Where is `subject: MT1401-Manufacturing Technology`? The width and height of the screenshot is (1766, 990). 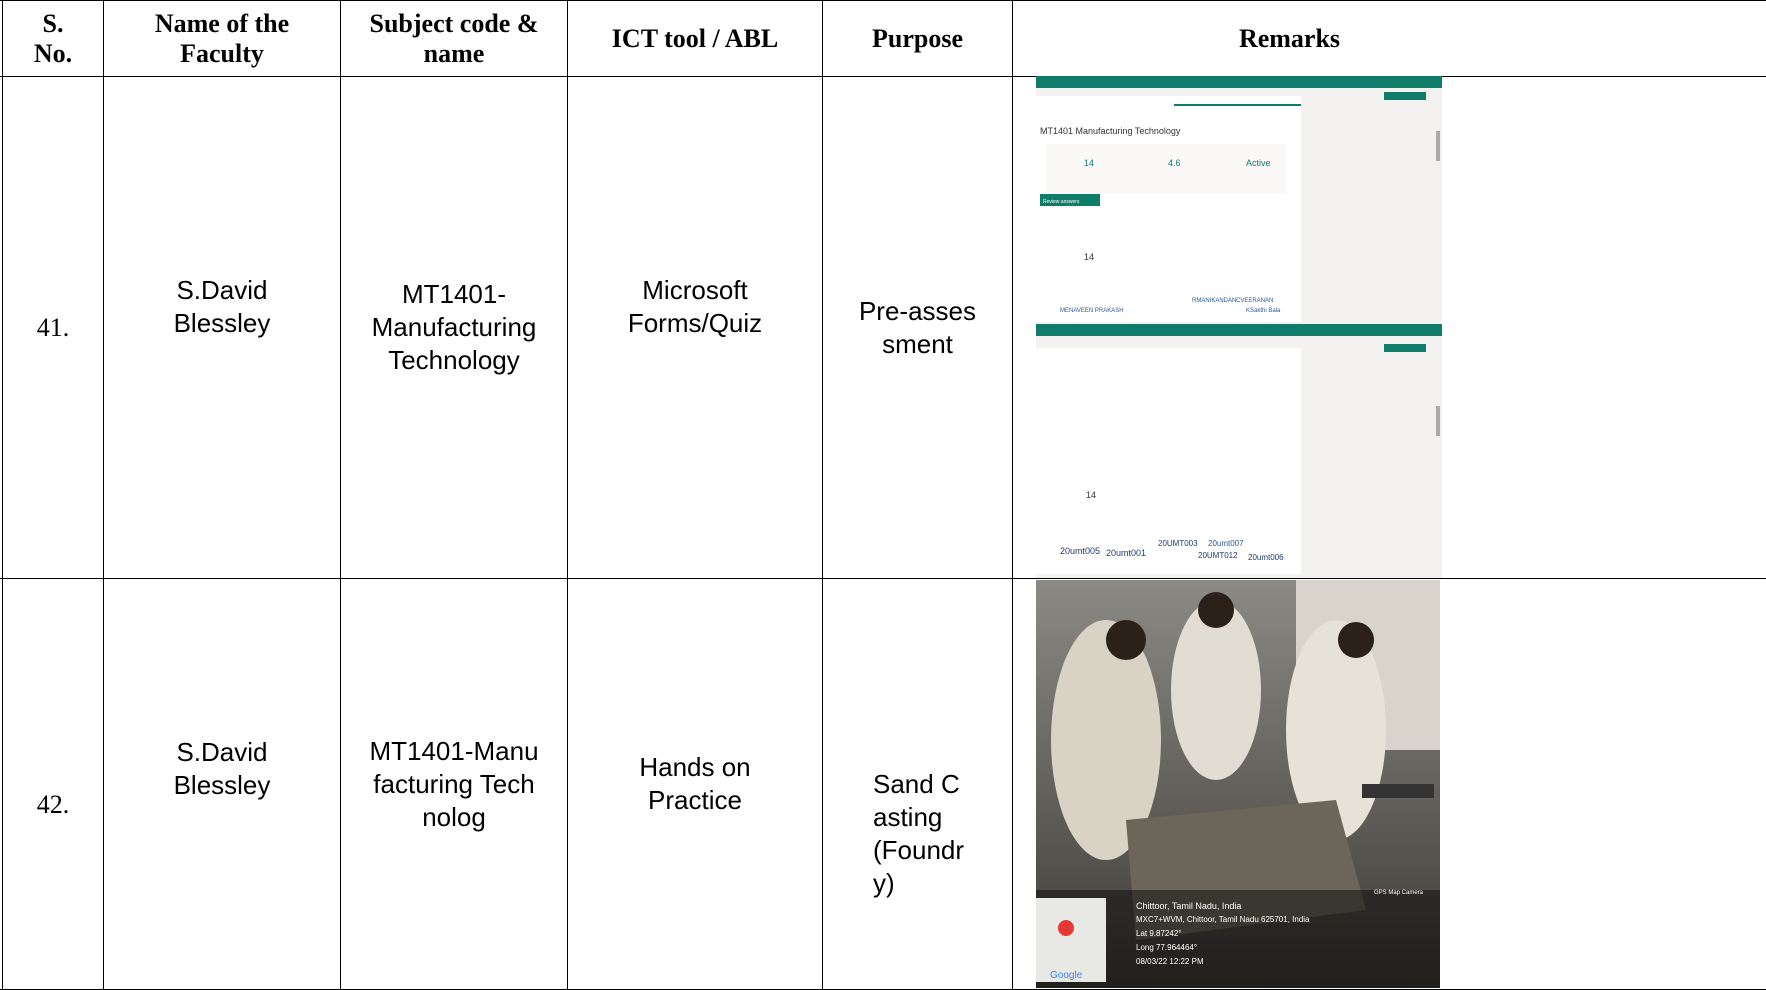 subject: MT1401-Manufacturing Technology is located at coordinates (454, 327).